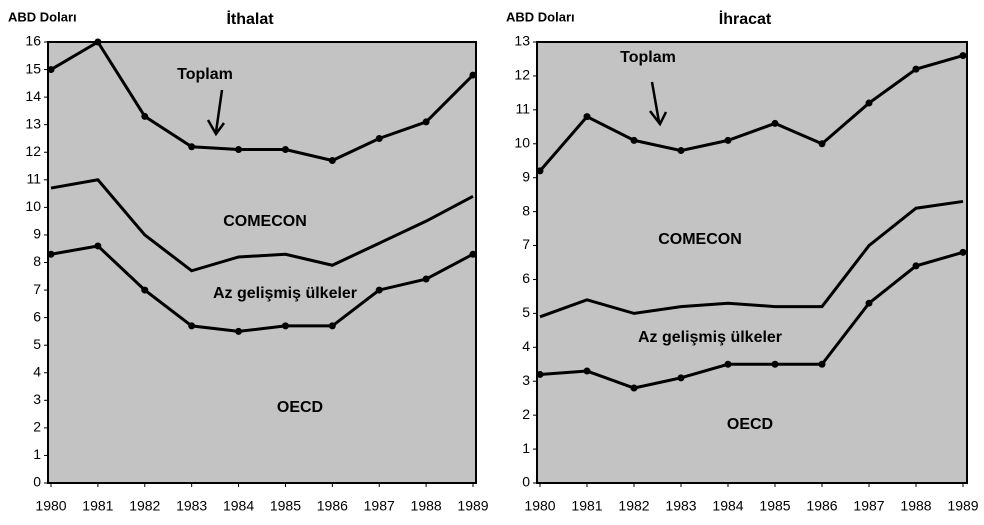 The image size is (984, 525). I want to click on y-tick-label: 16, so click(33, 41).